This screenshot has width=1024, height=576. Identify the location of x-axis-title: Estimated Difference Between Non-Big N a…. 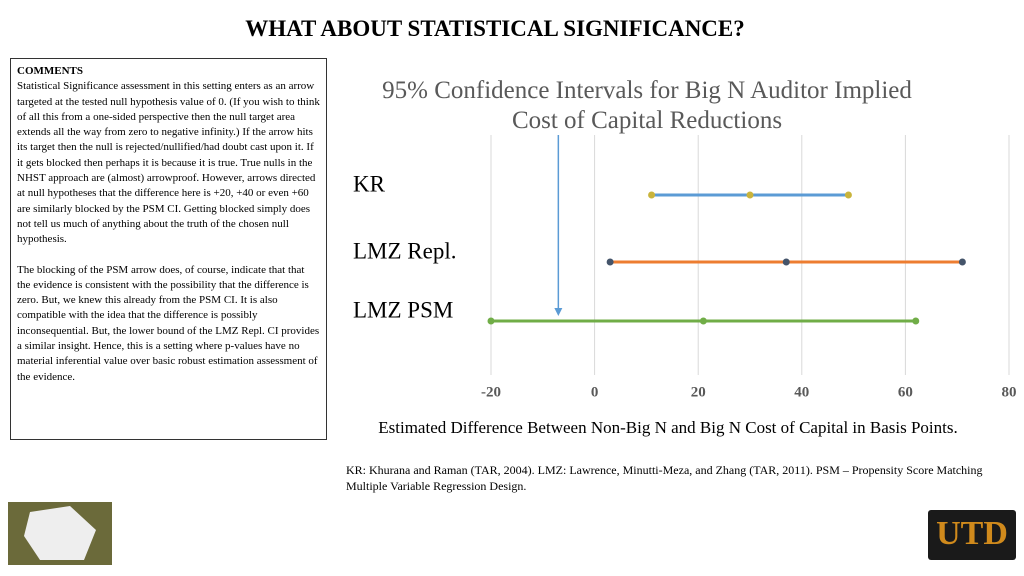
(668, 427).